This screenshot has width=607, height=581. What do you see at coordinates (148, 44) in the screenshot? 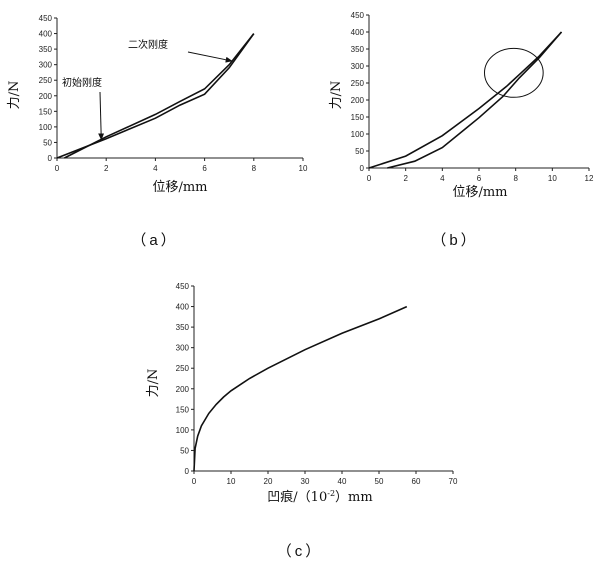
I see `annotation-label: 二次刚度` at bounding box center [148, 44].